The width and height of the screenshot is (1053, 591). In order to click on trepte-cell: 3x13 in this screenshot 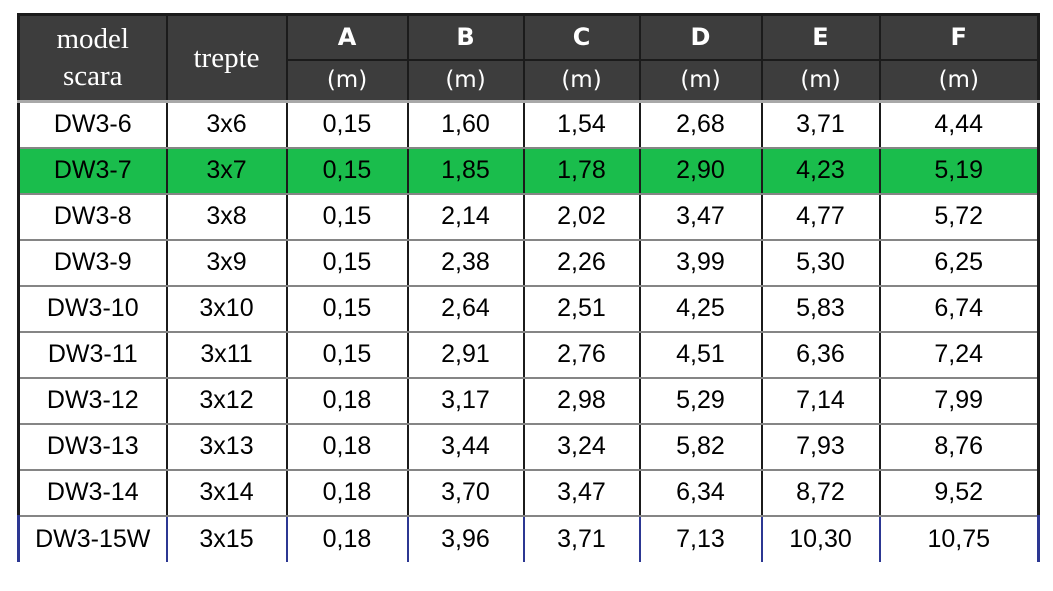, I will do `click(226, 446)`.